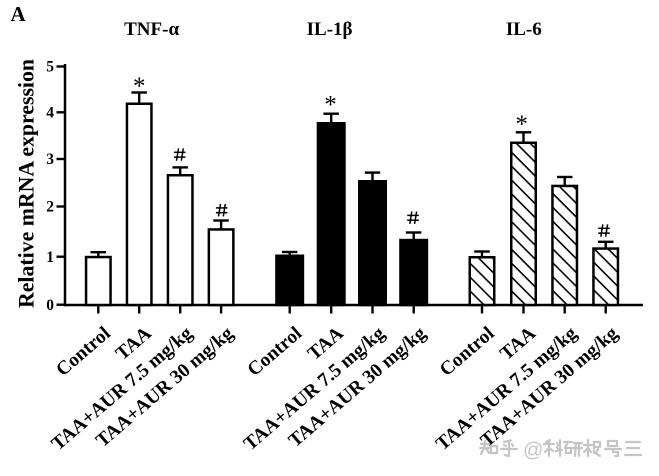  What do you see at coordinates (330, 29) in the screenshot?
I see `svg-text: IL-1β` at bounding box center [330, 29].